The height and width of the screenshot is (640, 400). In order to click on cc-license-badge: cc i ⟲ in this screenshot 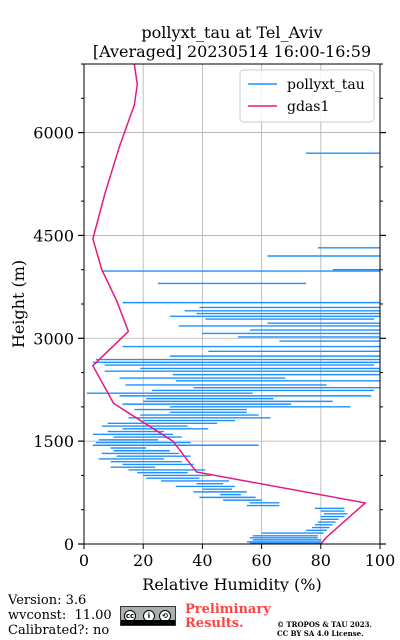, I will do `click(148, 616)`.